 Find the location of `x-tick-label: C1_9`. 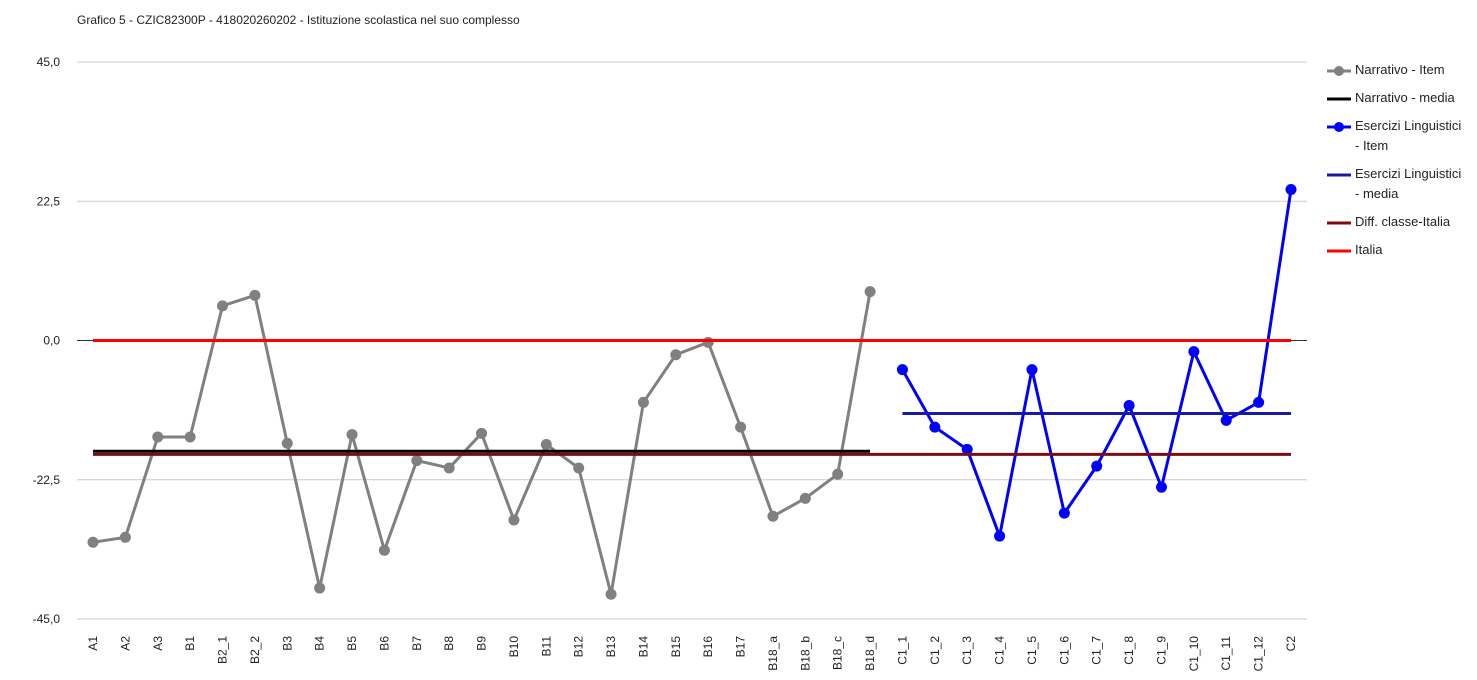

x-tick-label: C1_9 is located at coordinates (1161, 650).